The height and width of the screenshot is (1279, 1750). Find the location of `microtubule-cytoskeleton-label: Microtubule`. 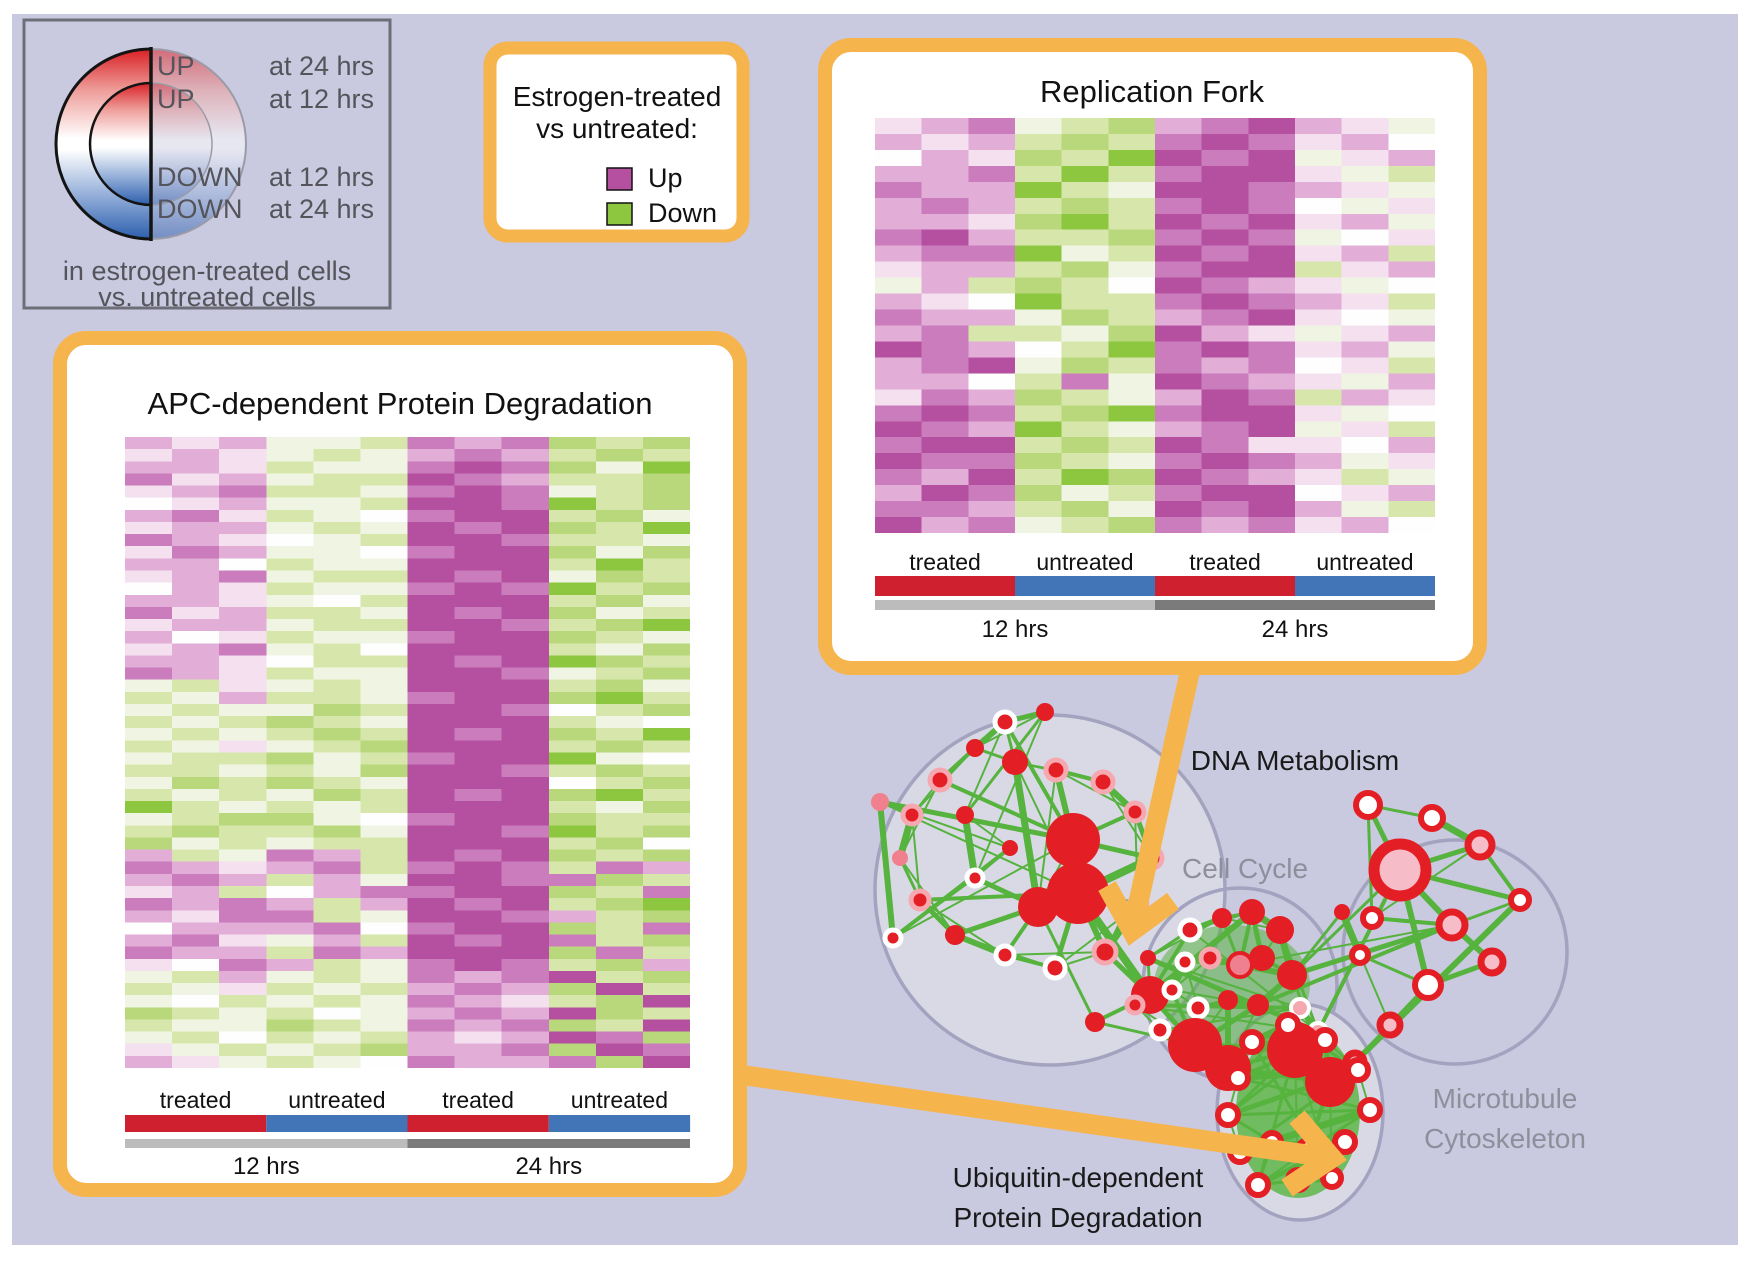

microtubule-cytoskeleton-label: Microtubule is located at coordinates (1505, 1098).